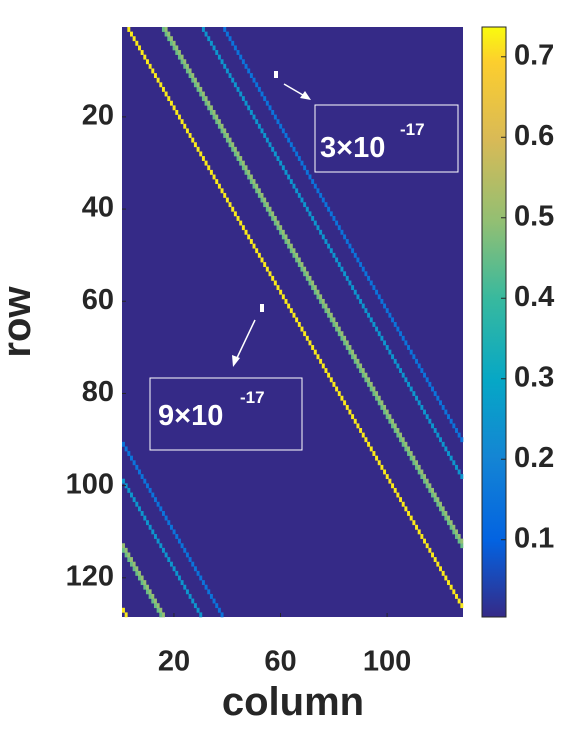  Describe the element at coordinates (387, 662) in the screenshot. I see `x-tick-label: 100` at that location.